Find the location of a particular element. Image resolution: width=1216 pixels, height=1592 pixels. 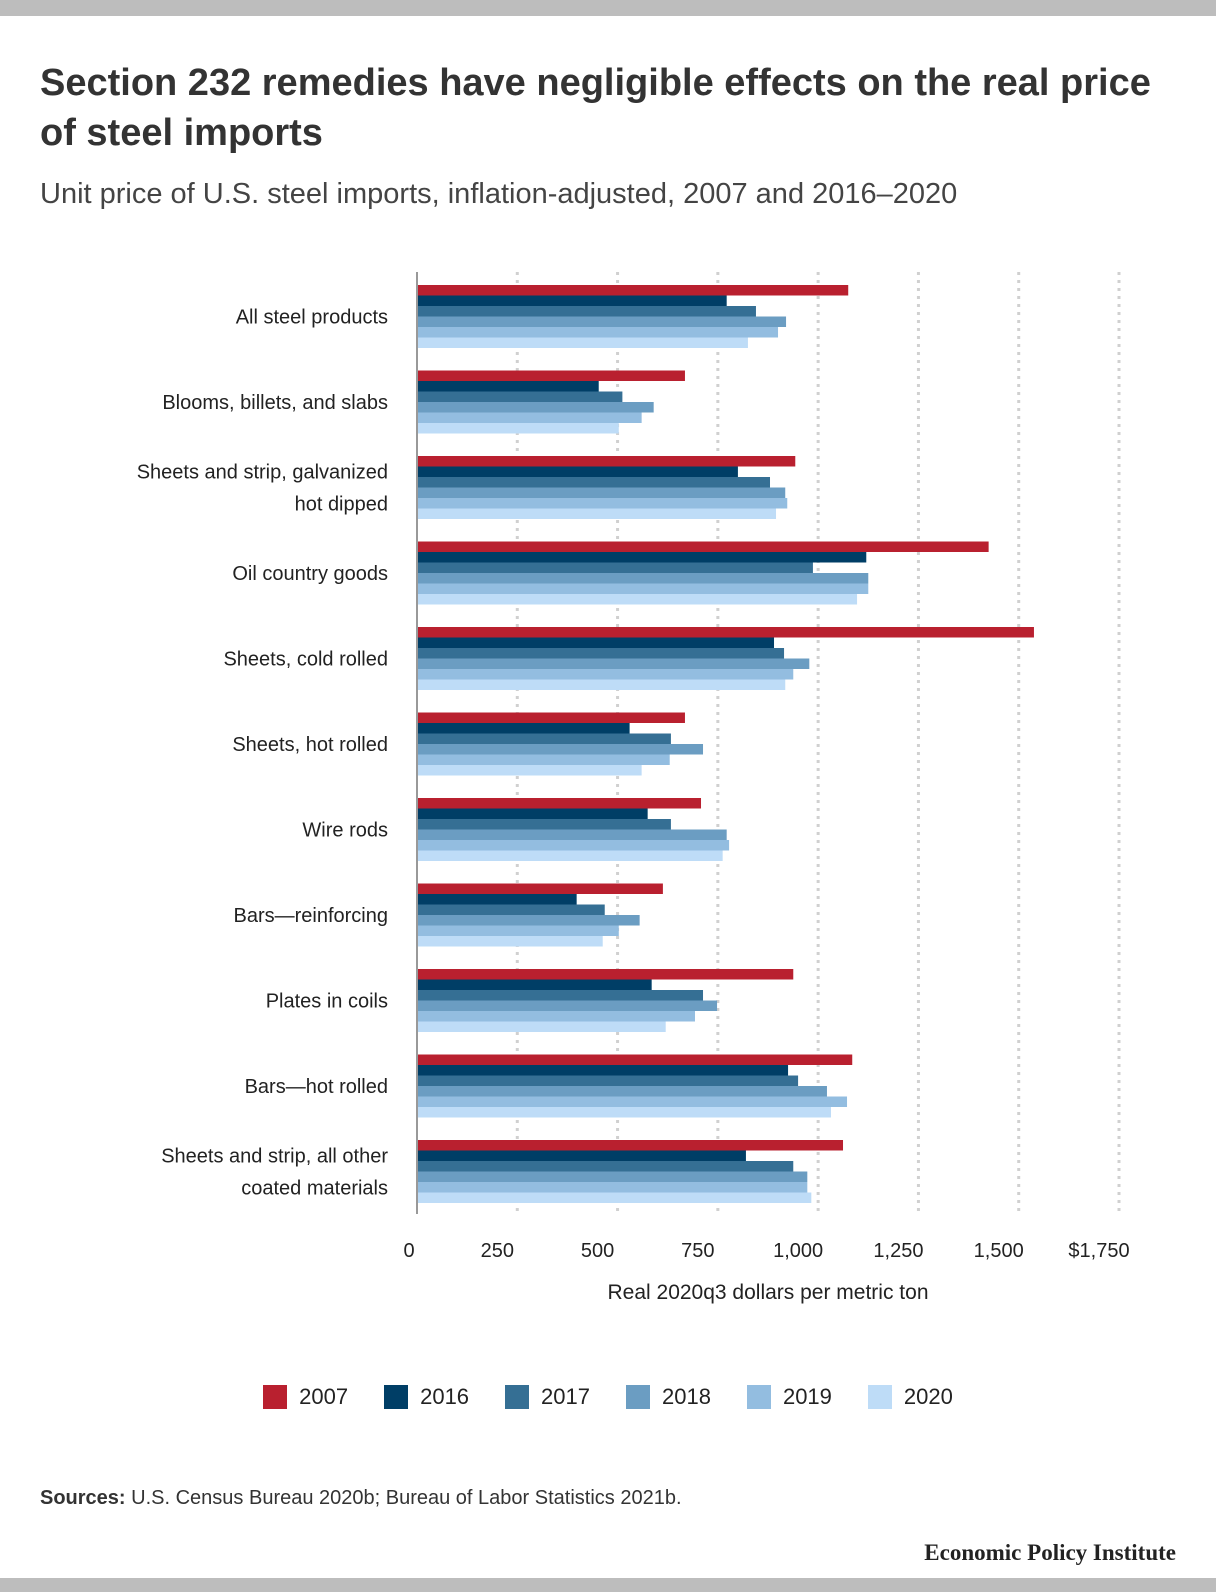

category-label: Sheets and strip, galvanized is located at coordinates (262, 473).